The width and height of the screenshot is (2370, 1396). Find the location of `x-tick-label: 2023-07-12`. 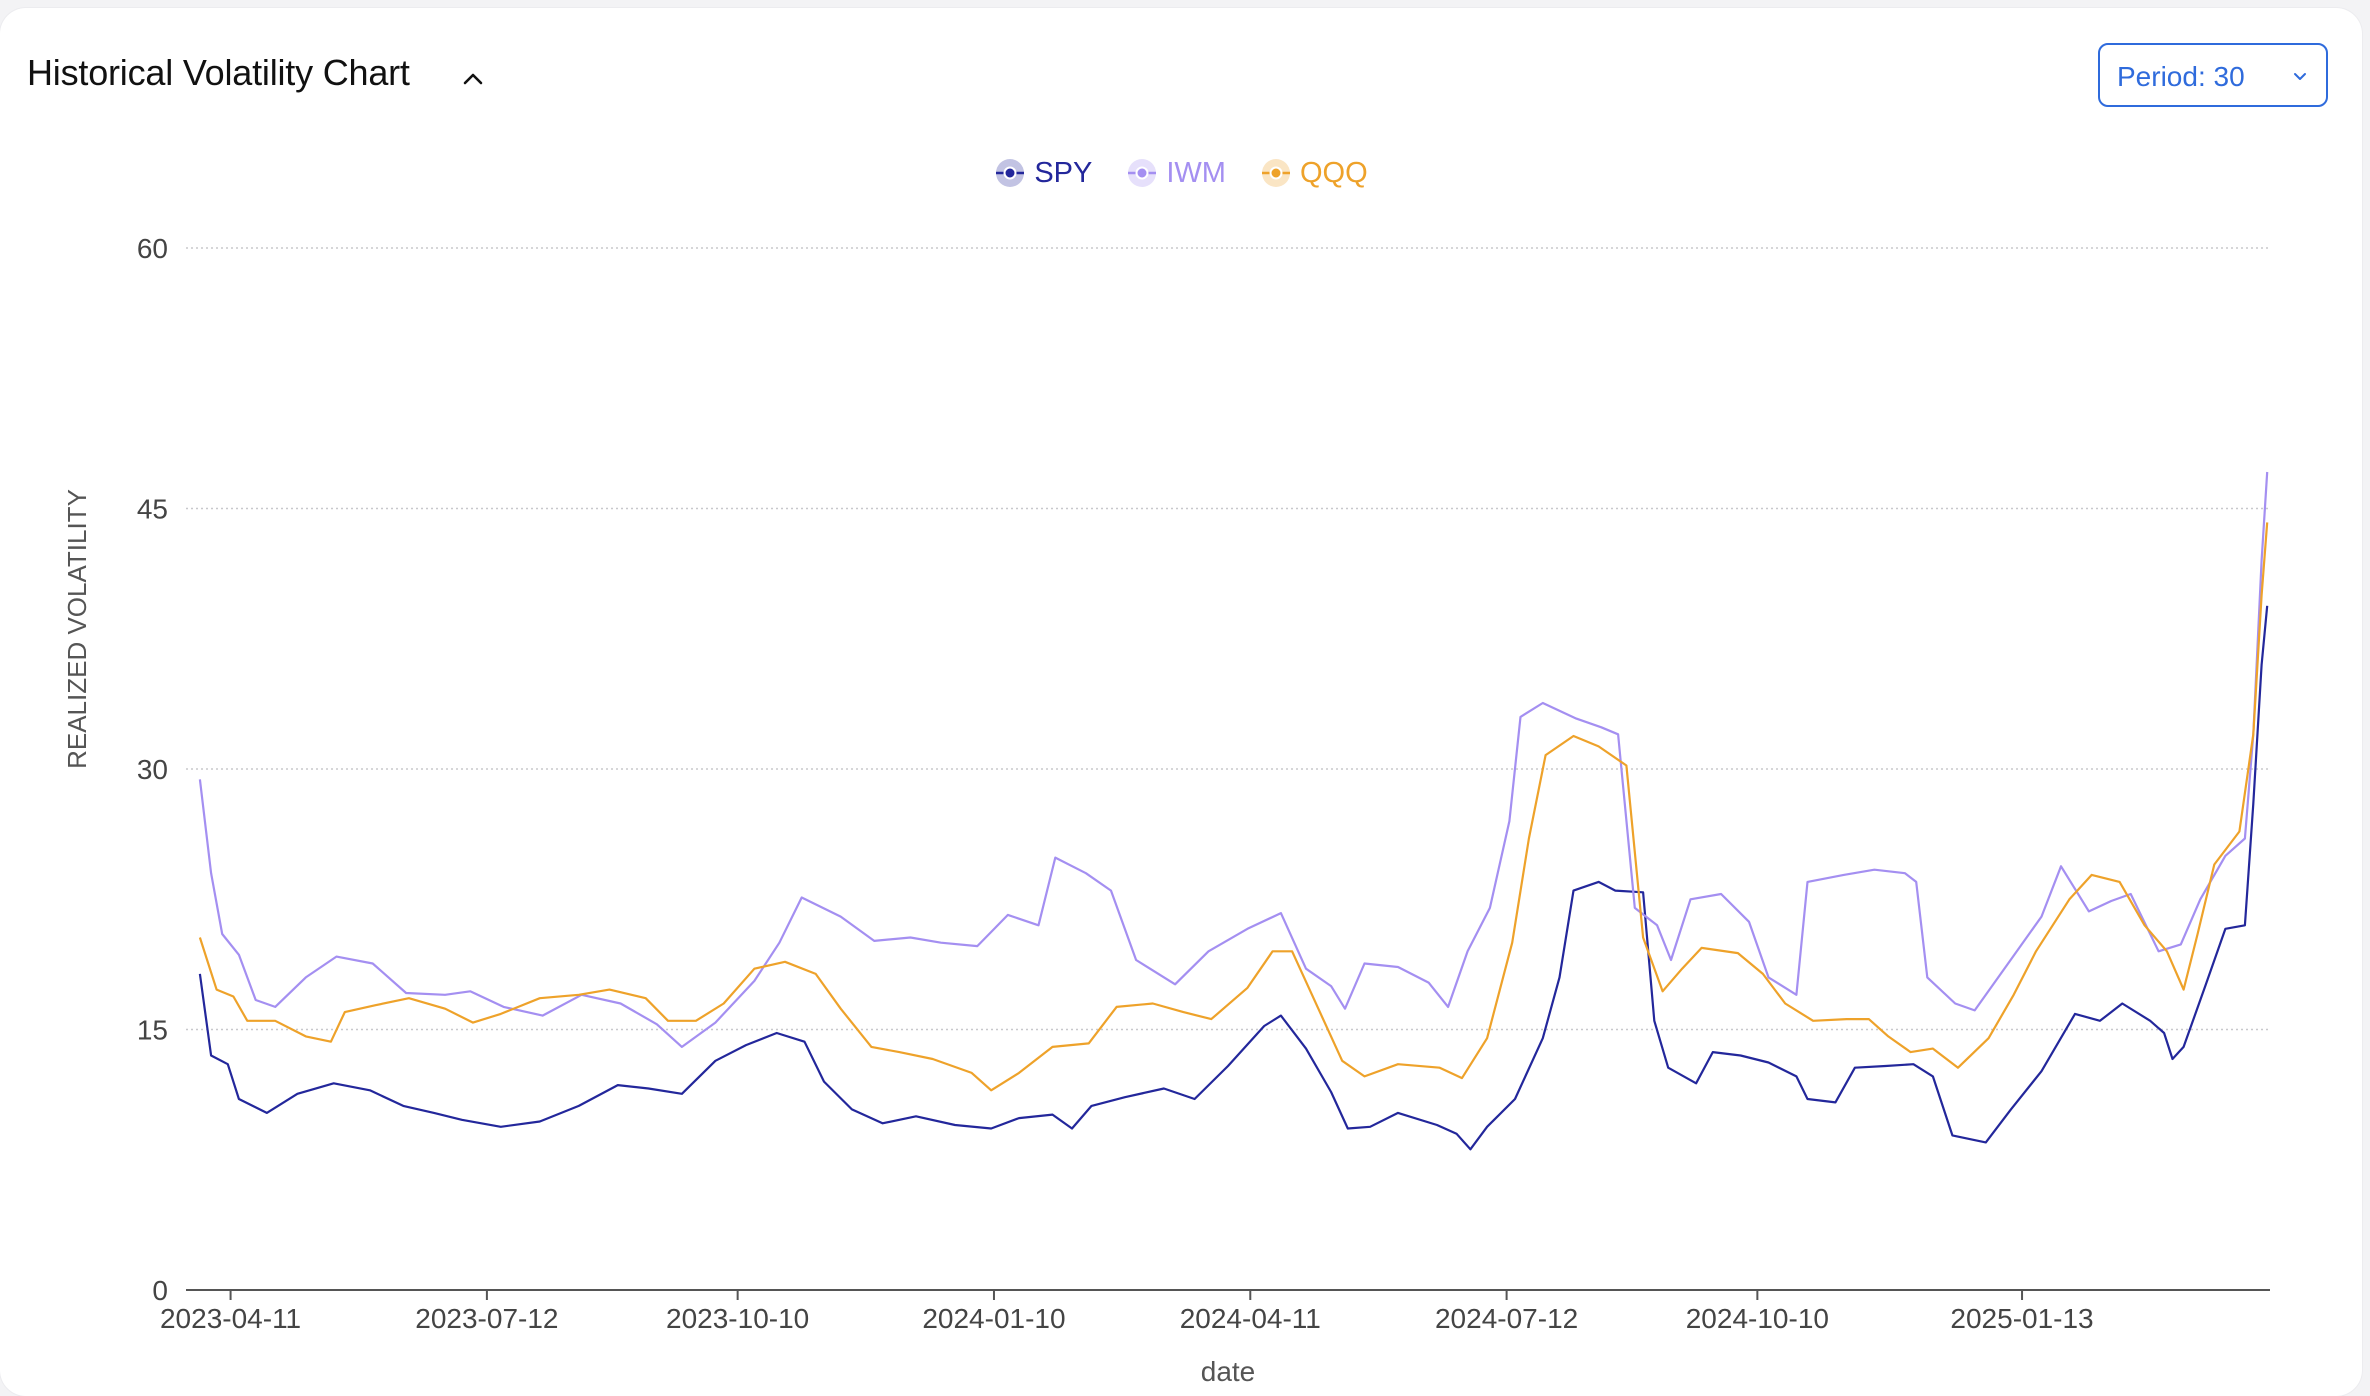

x-tick-label: 2023-07-12 is located at coordinates (486, 1318).